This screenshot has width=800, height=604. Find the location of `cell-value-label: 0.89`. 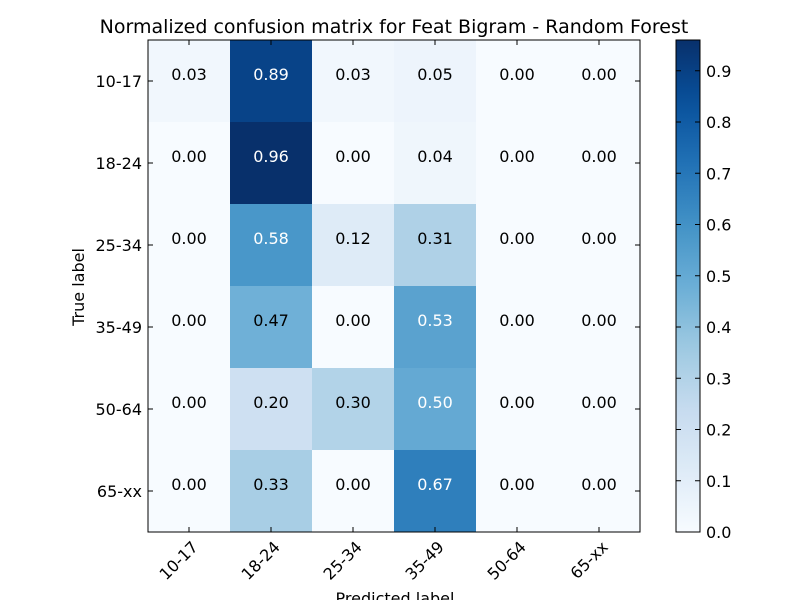

cell-value-label: 0.89 is located at coordinates (271, 74).